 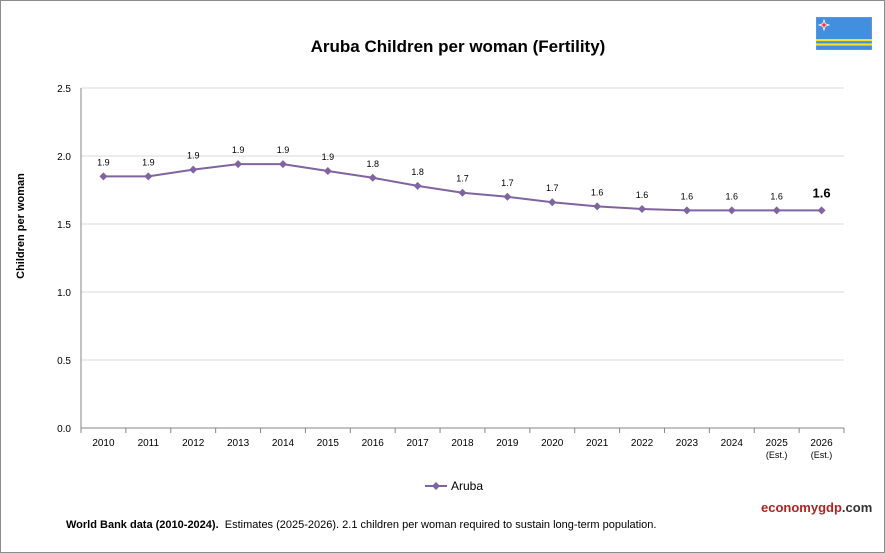 I want to click on x-tick-label: 2012, so click(x=193, y=443).